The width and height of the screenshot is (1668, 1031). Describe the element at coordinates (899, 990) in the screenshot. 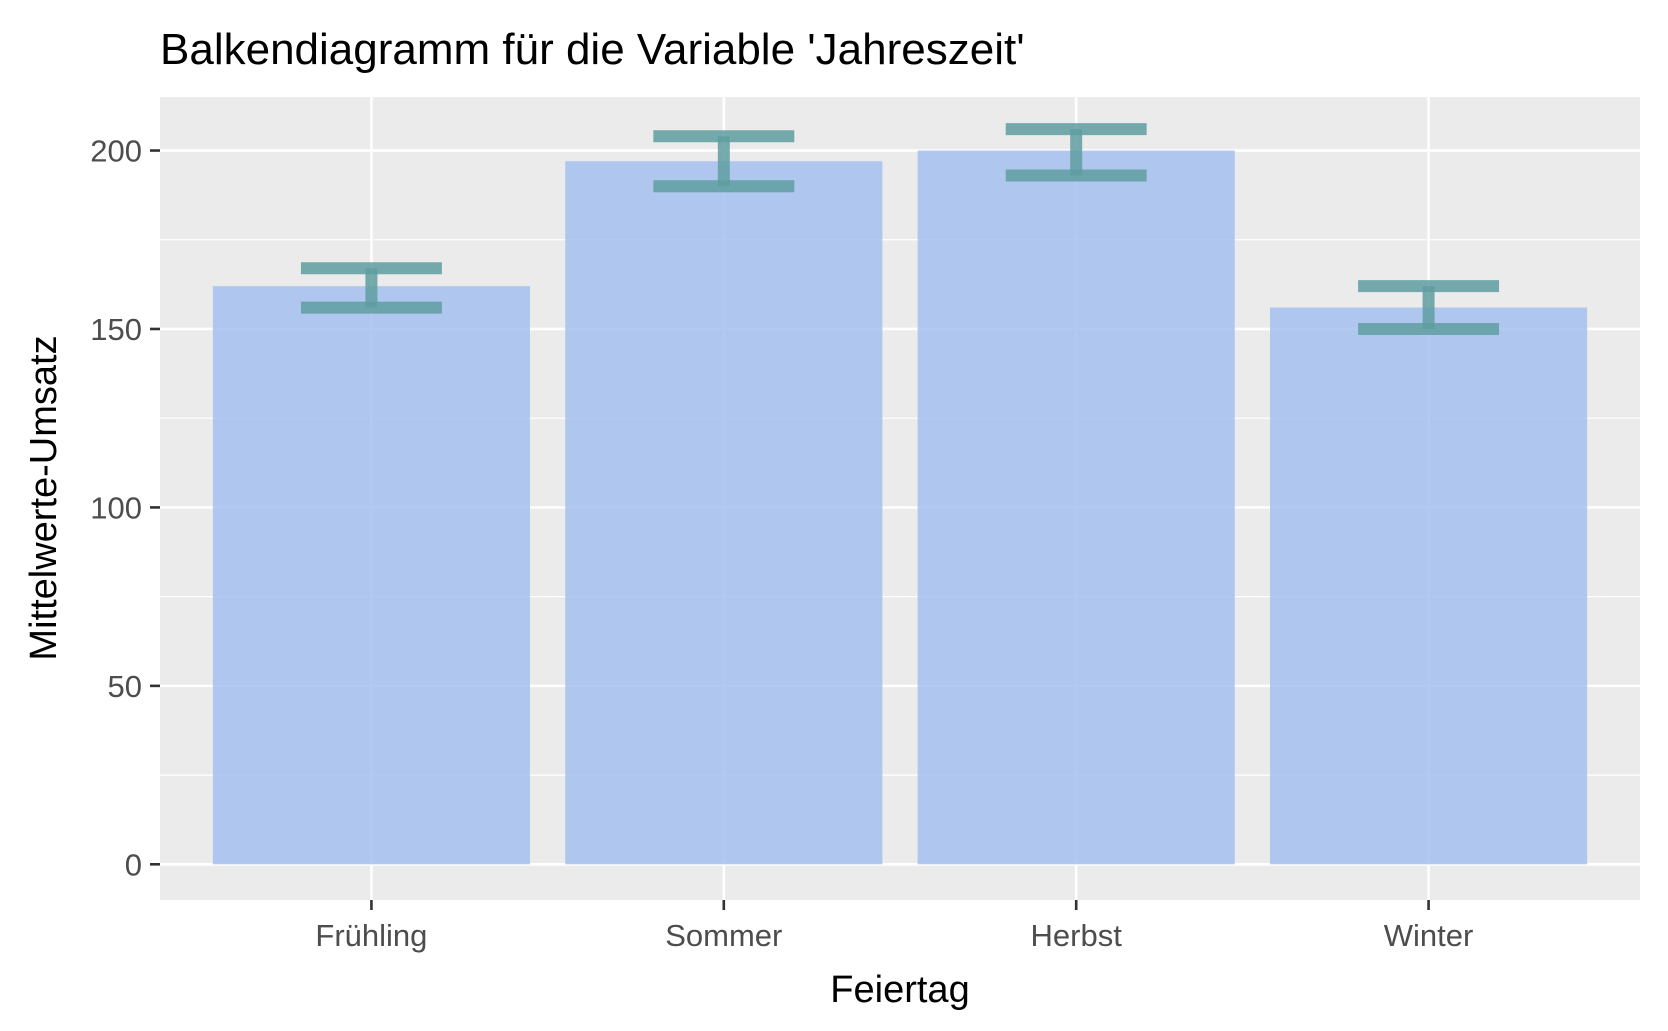

I see `x-axis-title: Feiertag` at that location.